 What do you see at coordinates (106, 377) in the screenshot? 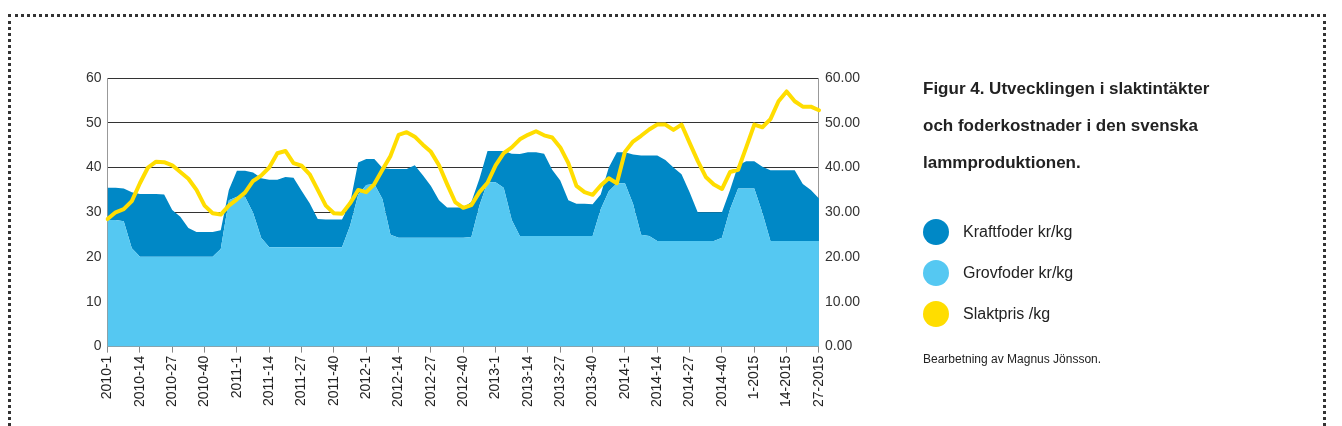
I see `x-tick-label: 2010-1` at bounding box center [106, 377].